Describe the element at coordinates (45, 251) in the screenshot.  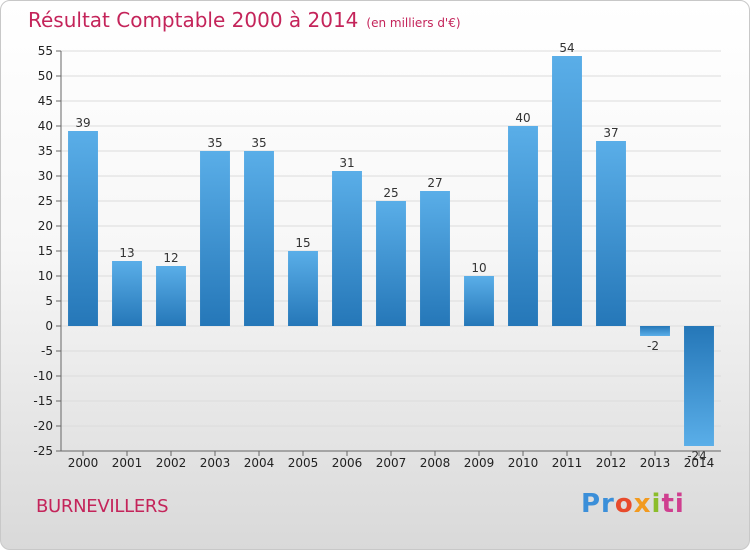
I see `y-tick-label: 15` at that location.